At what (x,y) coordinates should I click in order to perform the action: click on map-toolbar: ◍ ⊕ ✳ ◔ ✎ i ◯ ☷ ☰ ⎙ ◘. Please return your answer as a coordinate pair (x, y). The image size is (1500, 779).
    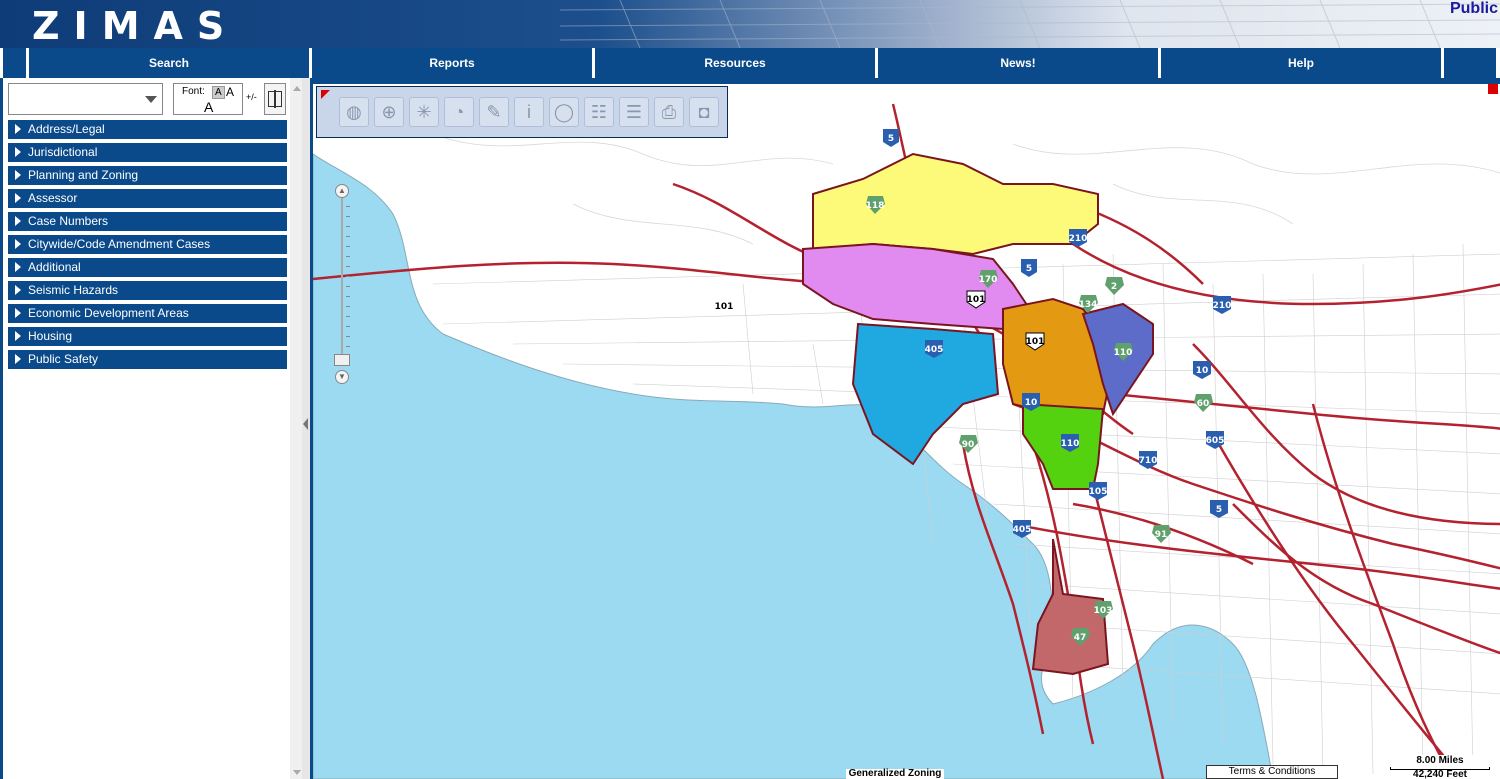
    Looking at the image, I should click on (522, 112).